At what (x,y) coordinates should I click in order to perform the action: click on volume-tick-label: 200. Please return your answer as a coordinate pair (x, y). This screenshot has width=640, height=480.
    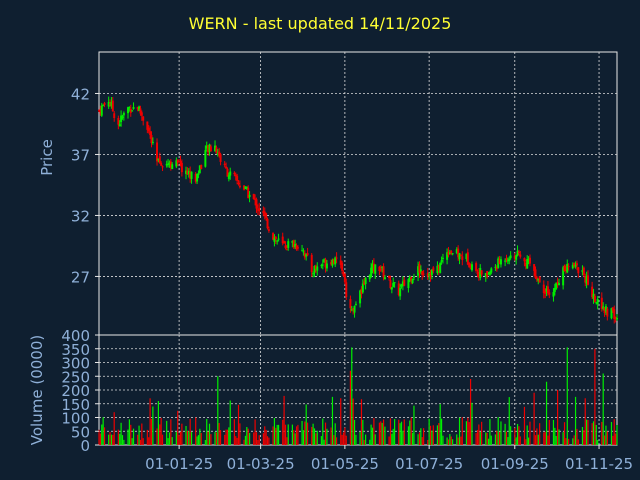
    Looking at the image, I should click on (75, 391).